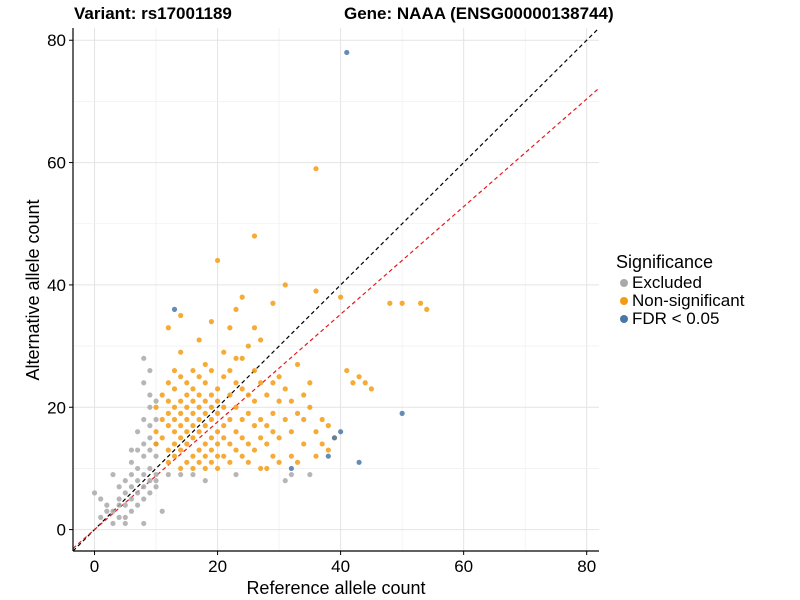  What do you see at coordinates (56, 407) in the screenshot?
I see `y-tick-label: 20` at bounding box center [56, 407].